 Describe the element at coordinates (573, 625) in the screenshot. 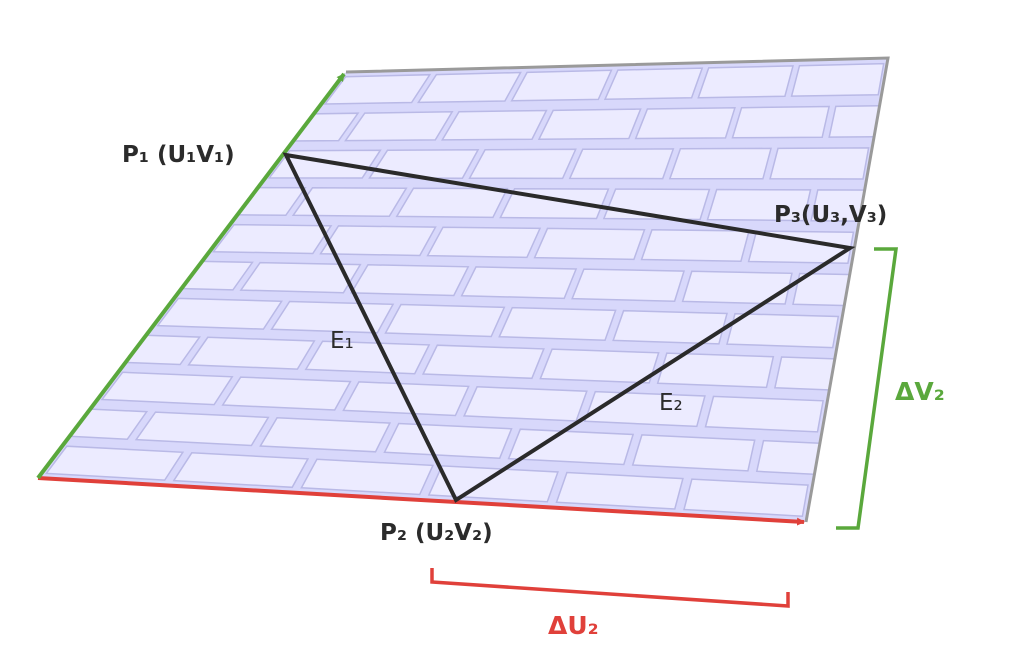

I see `delta-u-label: ΔU₂` at that location.